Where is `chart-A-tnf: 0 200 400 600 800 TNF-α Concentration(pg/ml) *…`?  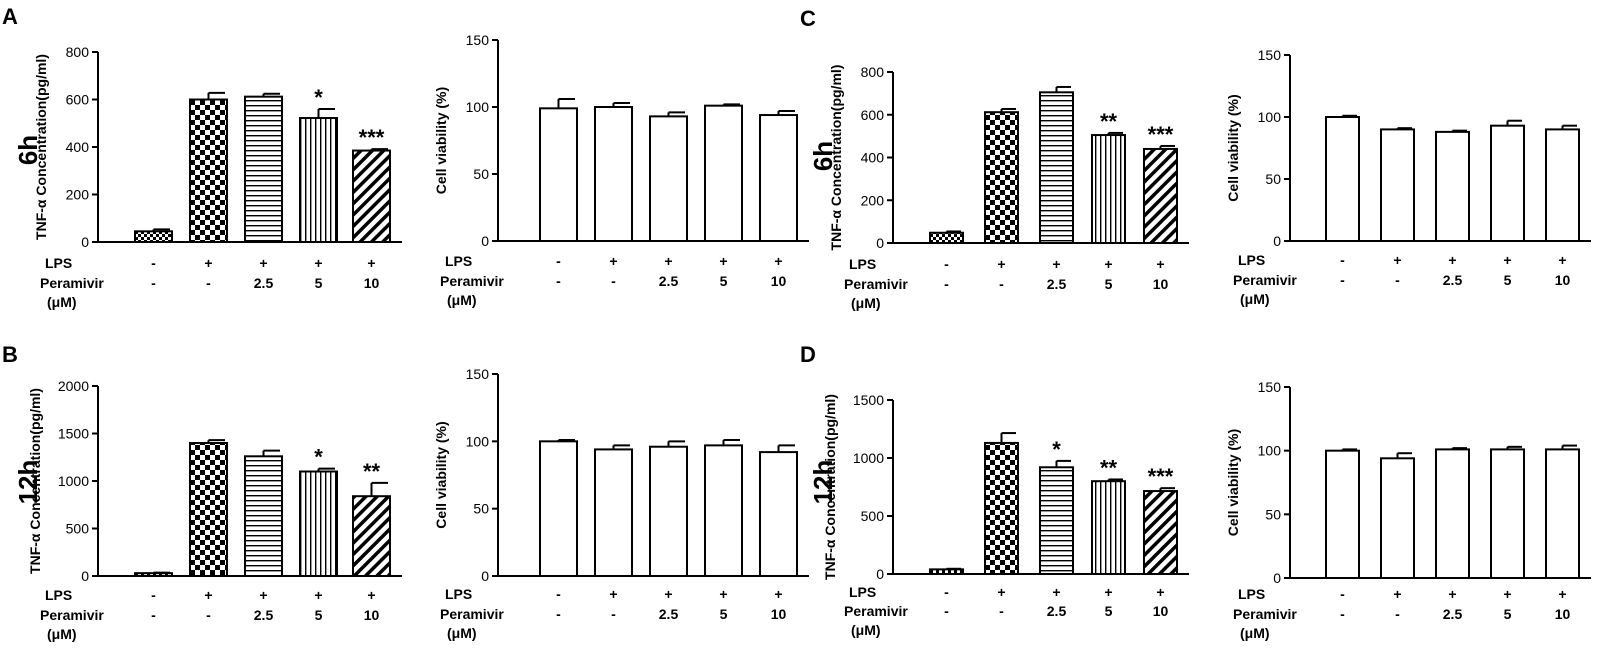
chart-A-tnf: 0 200 400 600 800 TNF-α Concentration(pg/ml) *… is located at coordinates (217, 177).